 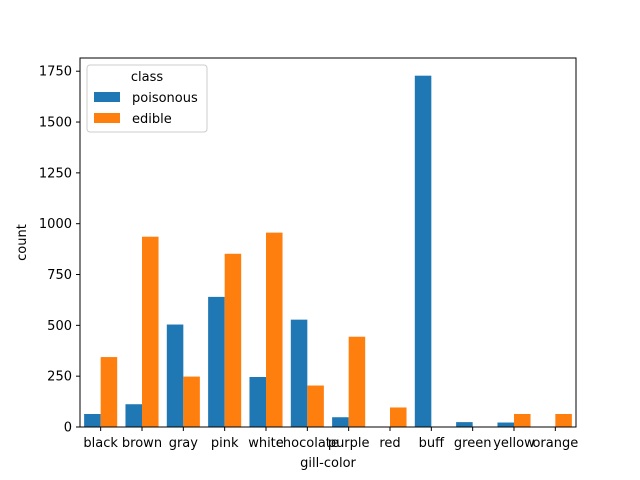 What do you see at coordinates (68, 428) in the screenshot?
I see `y-tick-label: 0` at bounding box center [68, 428].